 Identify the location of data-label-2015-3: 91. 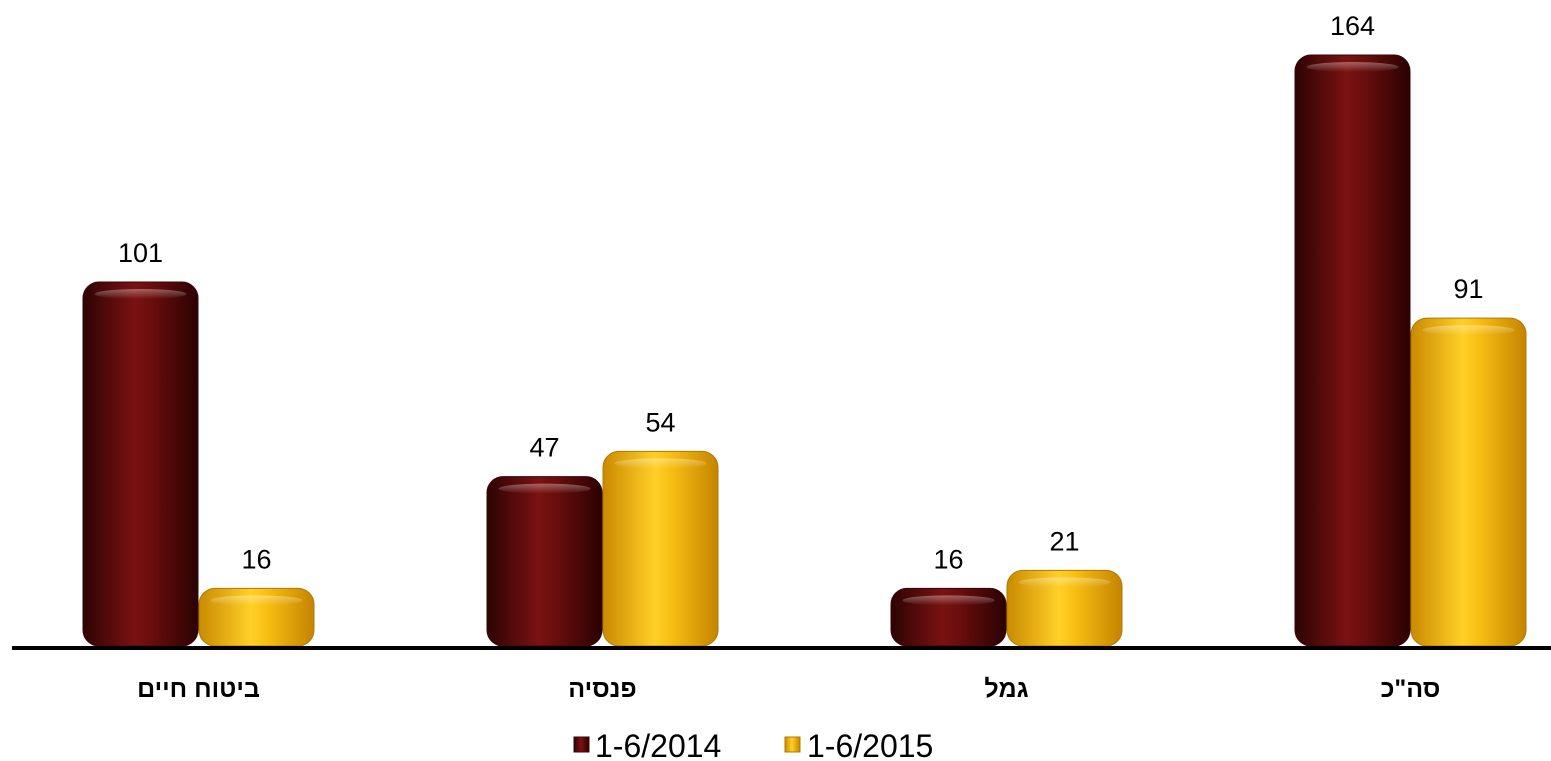
(1468, 289).